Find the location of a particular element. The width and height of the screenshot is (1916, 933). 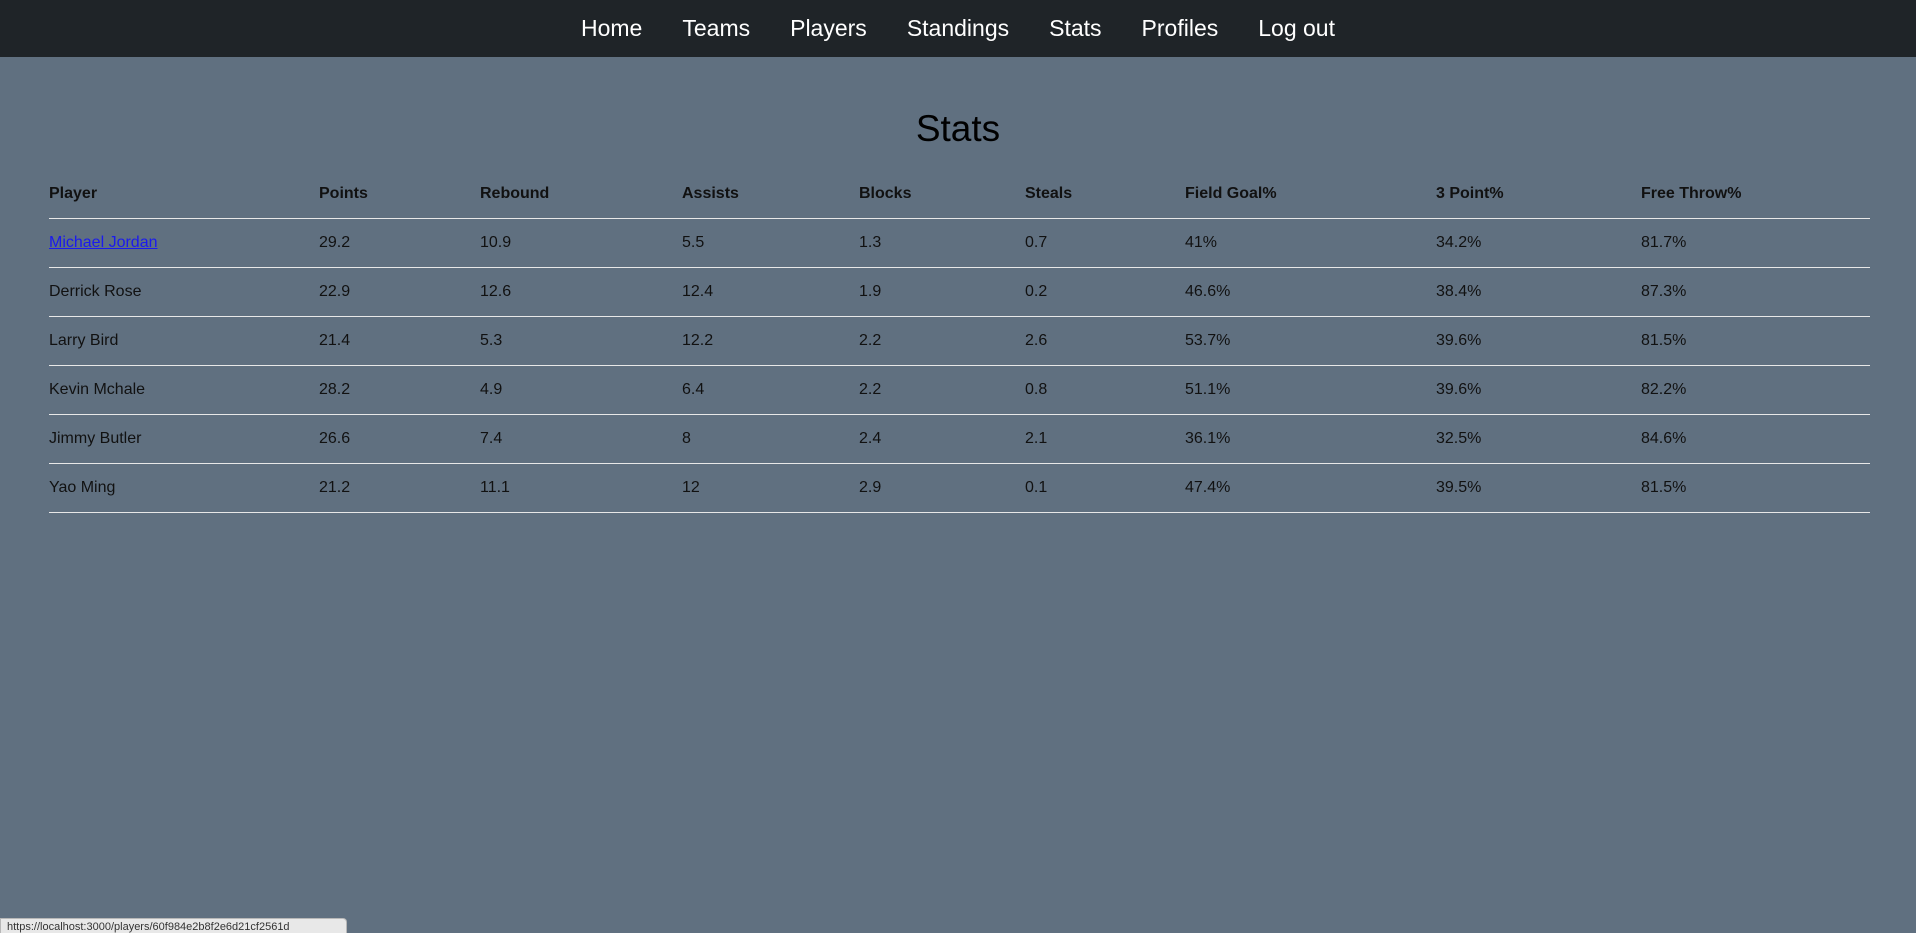

cell-assists: 12.4 is located at coordinates (770, 292).